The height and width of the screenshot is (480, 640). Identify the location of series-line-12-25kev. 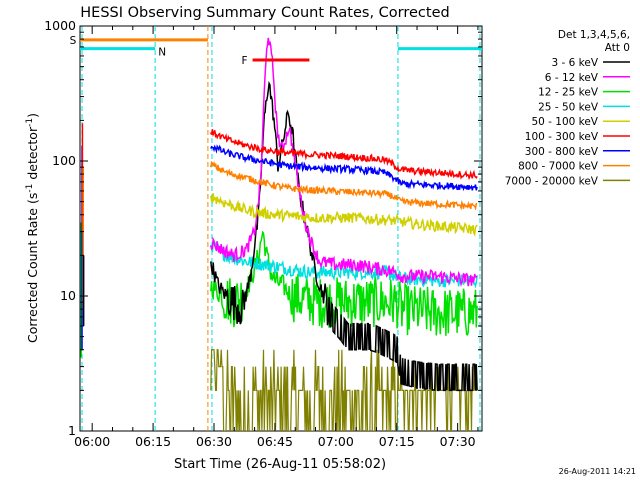
(344, 283).